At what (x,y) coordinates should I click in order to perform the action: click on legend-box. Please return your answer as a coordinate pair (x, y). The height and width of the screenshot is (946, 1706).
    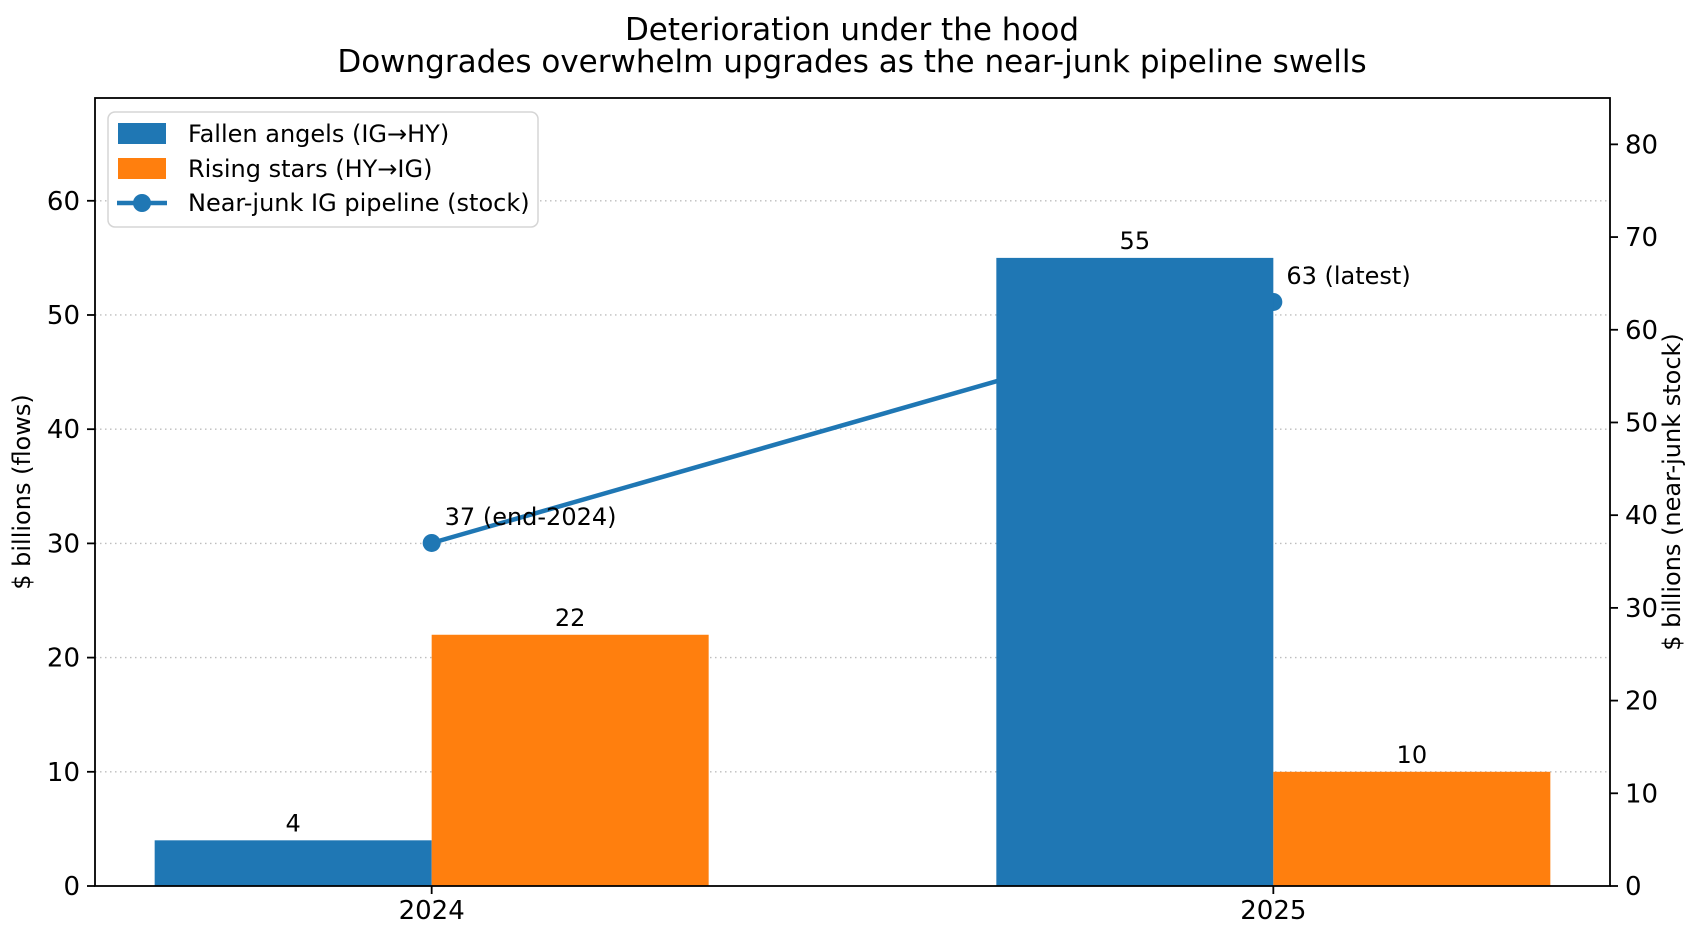
    Looking at the image, I should click on (323, 169).